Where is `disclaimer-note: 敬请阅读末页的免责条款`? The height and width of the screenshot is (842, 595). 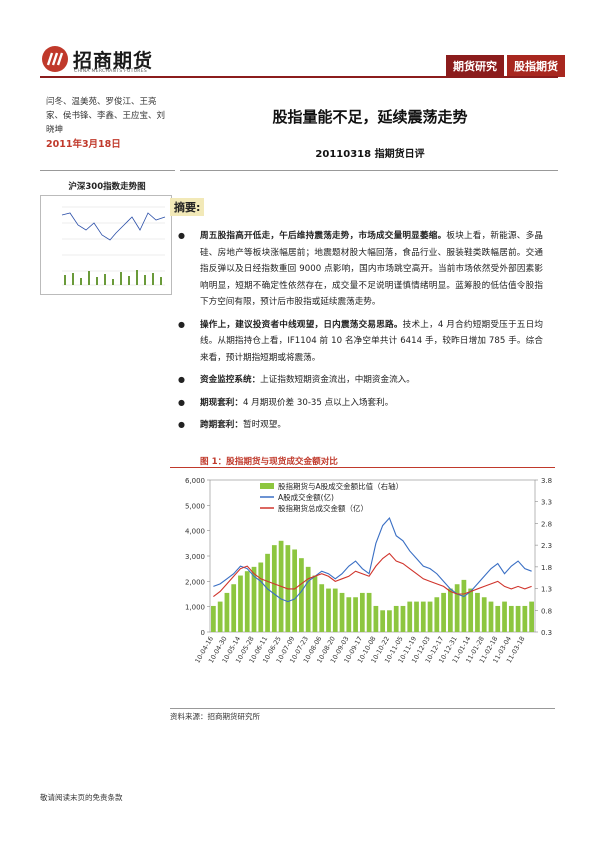
disclaimer-note: 敬请阅读末页的免责条款 is located at coordinates (81, 797).